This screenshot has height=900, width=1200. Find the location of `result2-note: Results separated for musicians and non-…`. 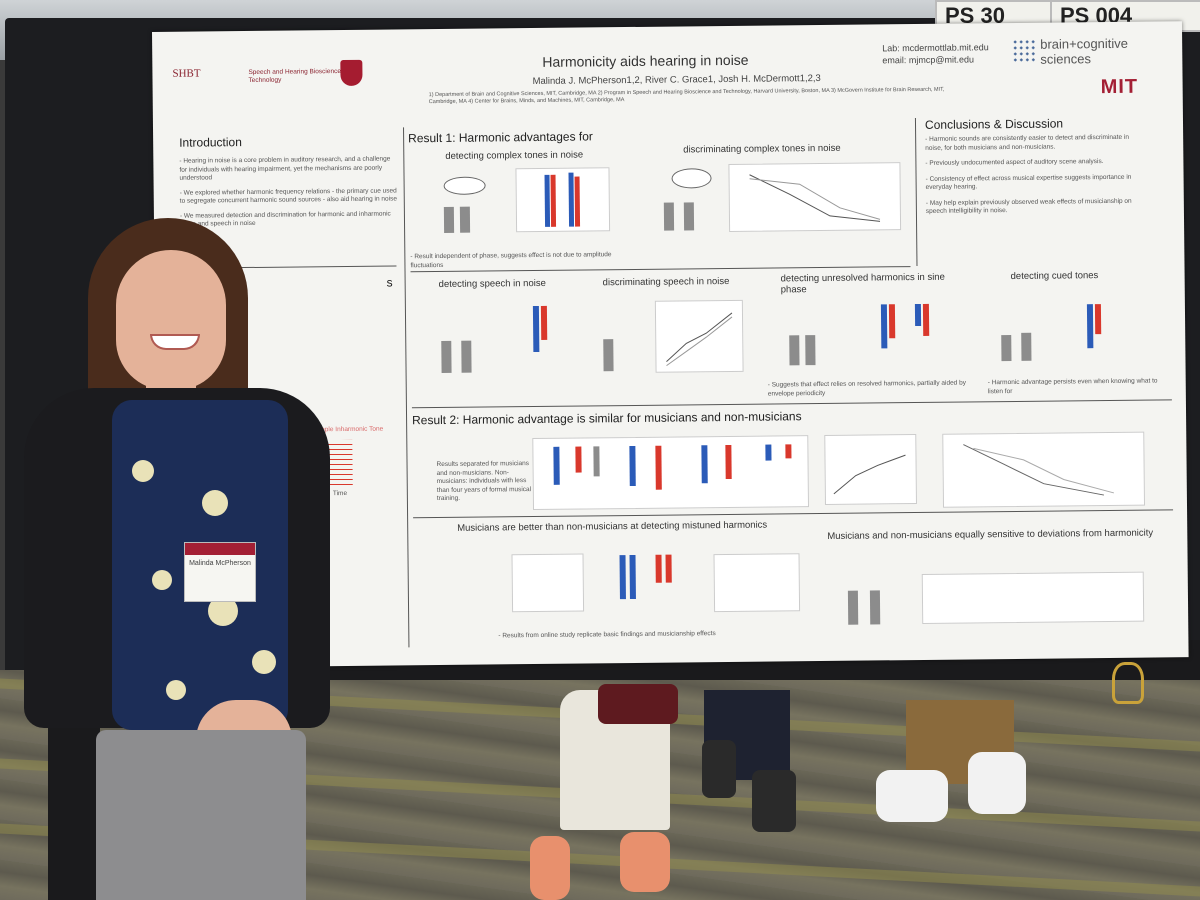

result2-note: Results separated for musicians and non-… is located at coordinates (484, 481).